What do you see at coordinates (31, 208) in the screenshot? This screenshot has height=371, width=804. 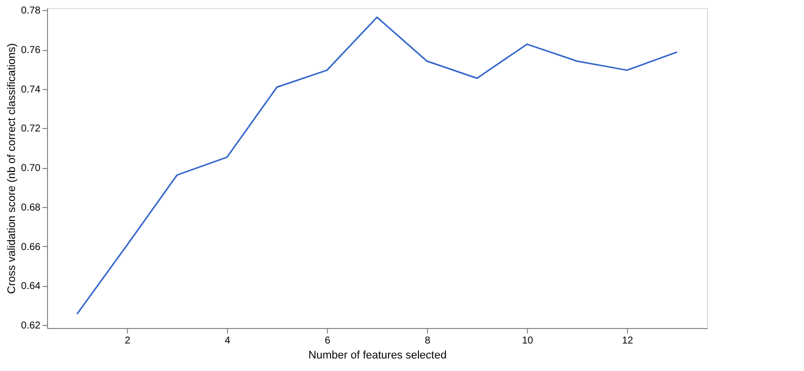 I see `y-tick-label: 0.68` at bounding box center [31, 208].